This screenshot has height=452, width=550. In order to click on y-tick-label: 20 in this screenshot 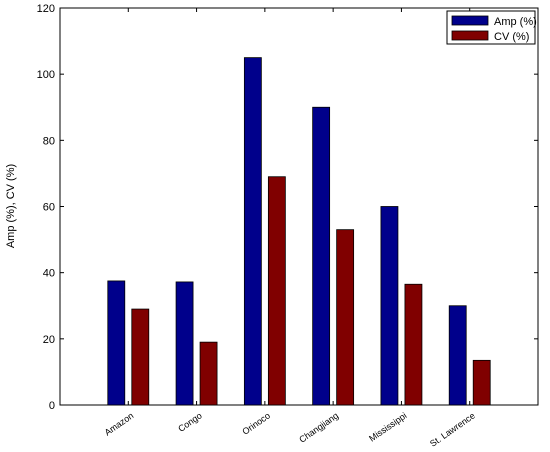, I will do `click(49, 340)`.